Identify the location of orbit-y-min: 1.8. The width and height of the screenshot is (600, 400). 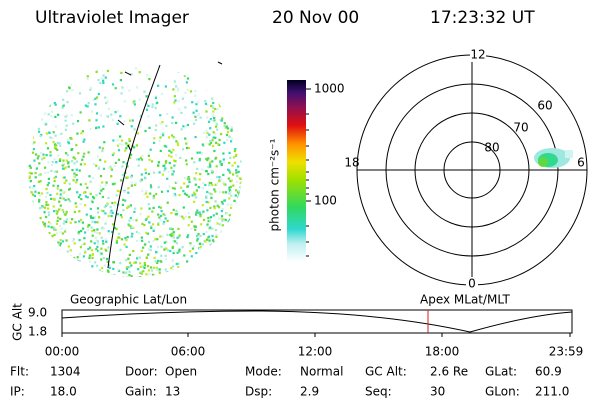
(37, 332).